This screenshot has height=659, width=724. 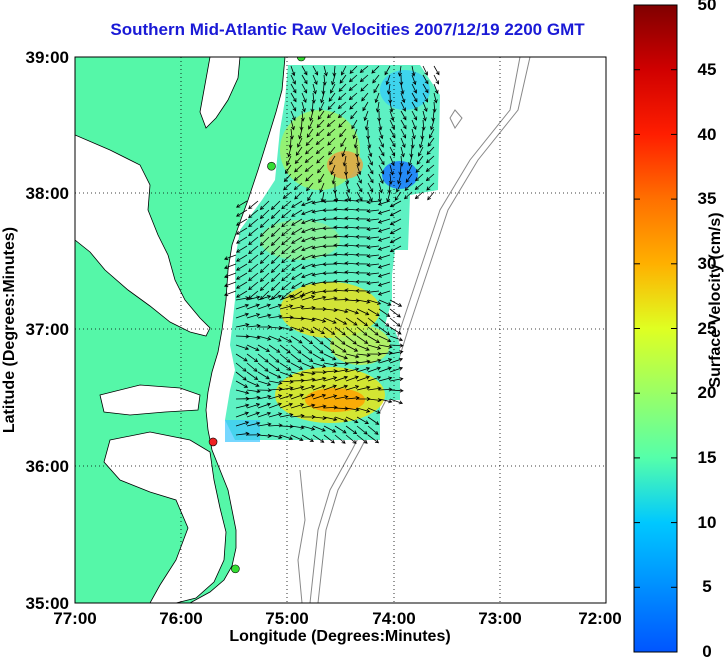 I want to click on x-tick: 73:00, so click(x=499, y=618).